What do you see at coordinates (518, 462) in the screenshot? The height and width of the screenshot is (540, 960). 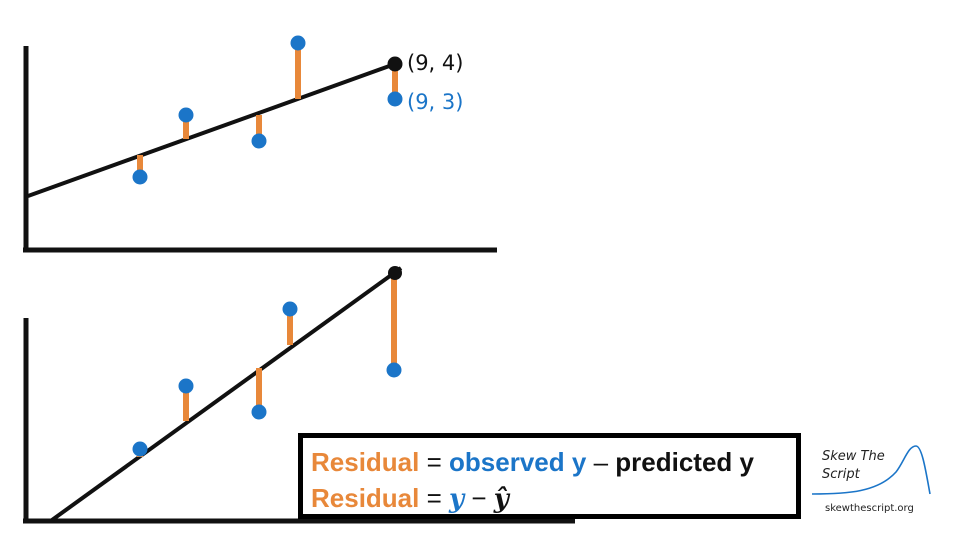 I see `observed-y-term: observed y` at bounding box center [518, 462].